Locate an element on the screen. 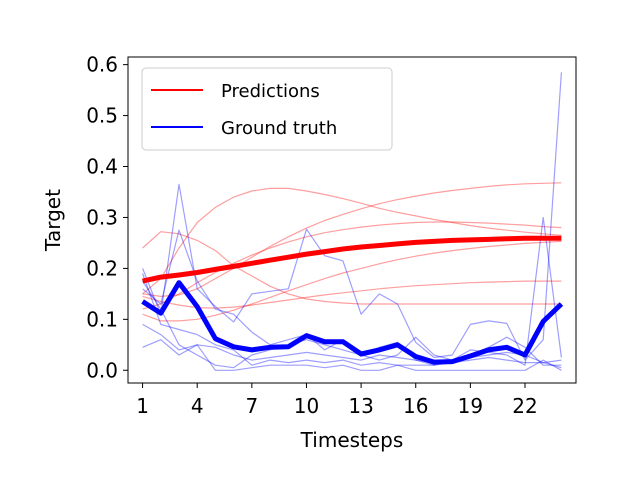  x-tick-label: 16 is located at coordinates (415, 406).